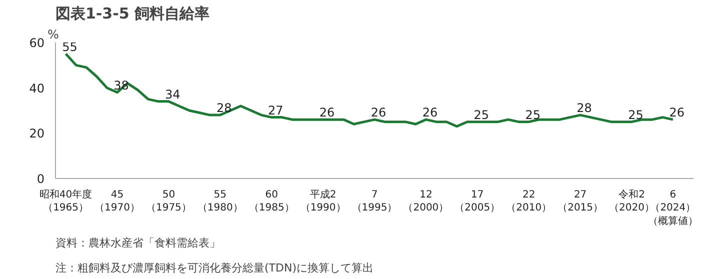 The height and width of the screenshot is (279, 723). Describe the element at coordinates (70, 47) in the screenshot. I see `data-label: 55` at that location.